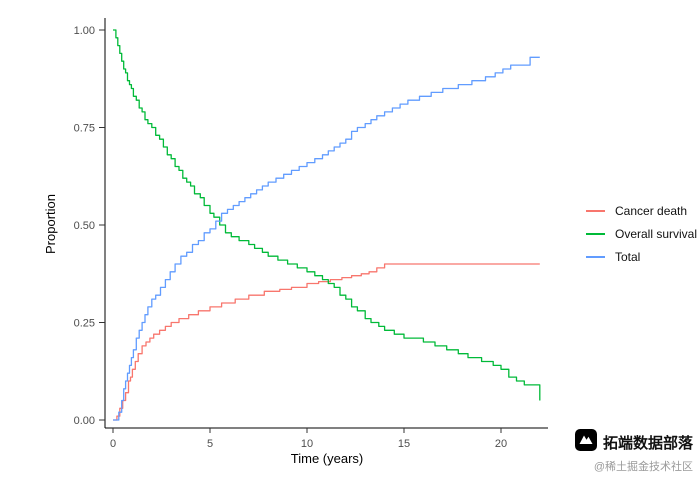  I want to click on legend-item-cancer-death: Cancer death, so click(641, 210).